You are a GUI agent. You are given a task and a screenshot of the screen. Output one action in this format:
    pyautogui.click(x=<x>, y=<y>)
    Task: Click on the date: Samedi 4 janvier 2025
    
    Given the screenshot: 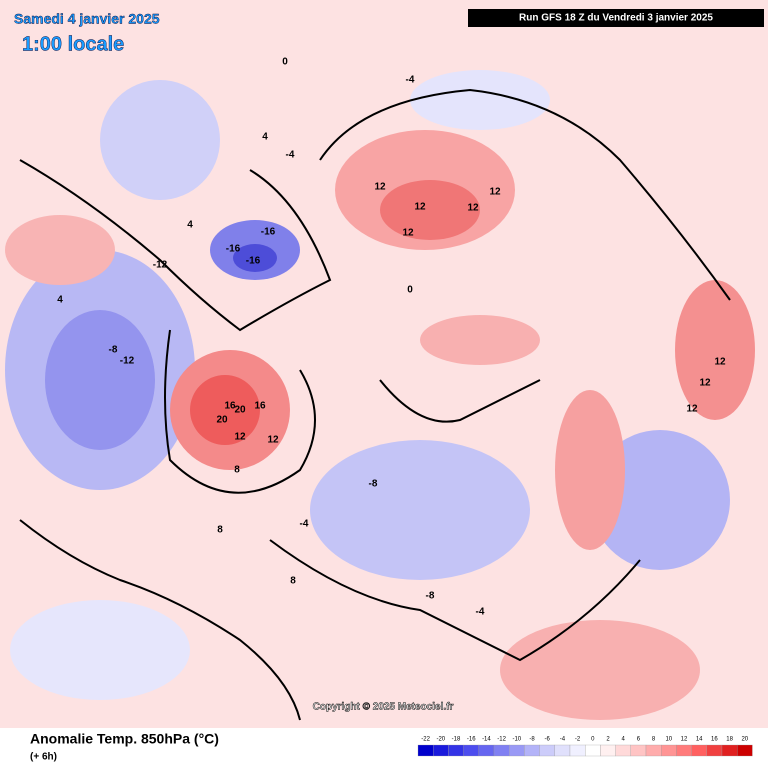 What is the action you would take?
    pyautogui.click(x=87, y=19)
    